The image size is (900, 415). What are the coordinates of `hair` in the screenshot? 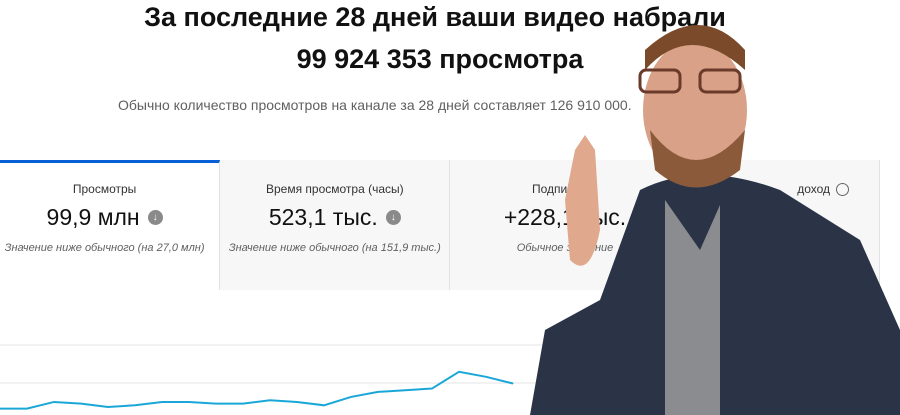 It's located at (695, 47).